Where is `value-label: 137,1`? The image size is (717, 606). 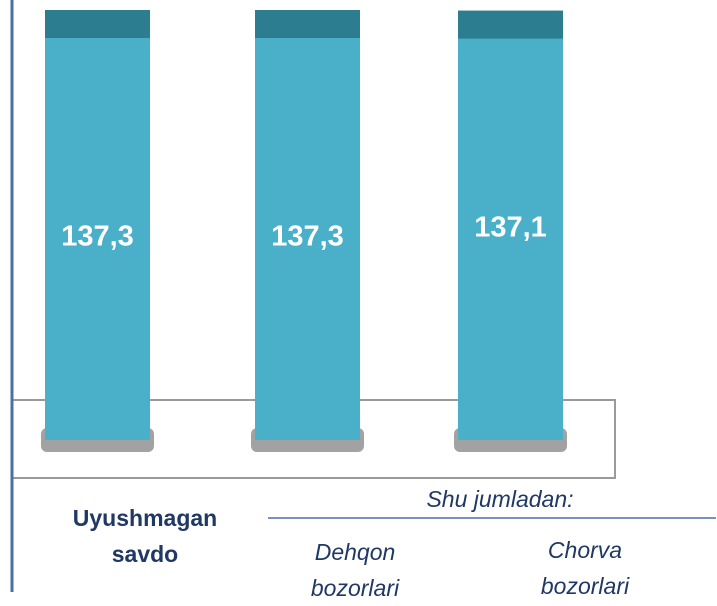 value-label: 137,1 is located at coordinates (510, 227).